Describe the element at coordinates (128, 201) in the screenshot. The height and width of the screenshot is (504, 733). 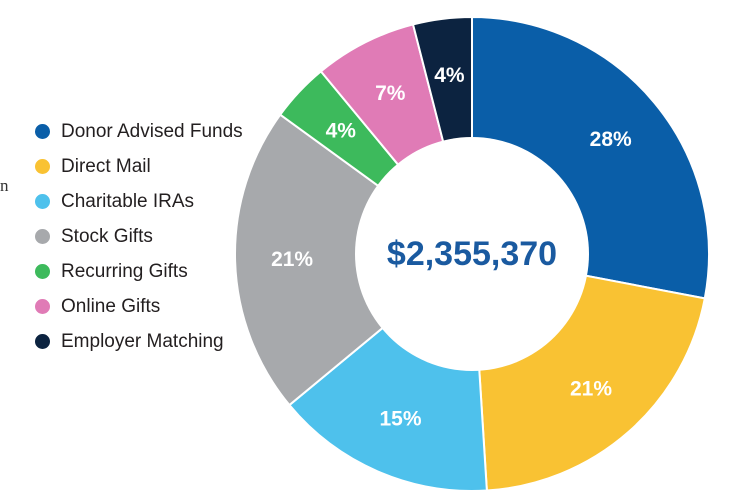
I see `legend-label: Charitable IRAs` at that location.